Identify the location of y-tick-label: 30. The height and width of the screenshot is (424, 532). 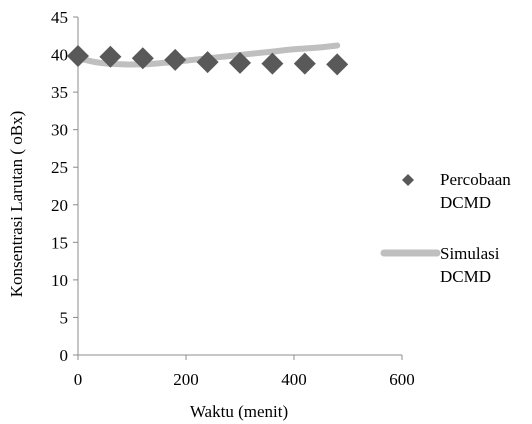
(59, 130).